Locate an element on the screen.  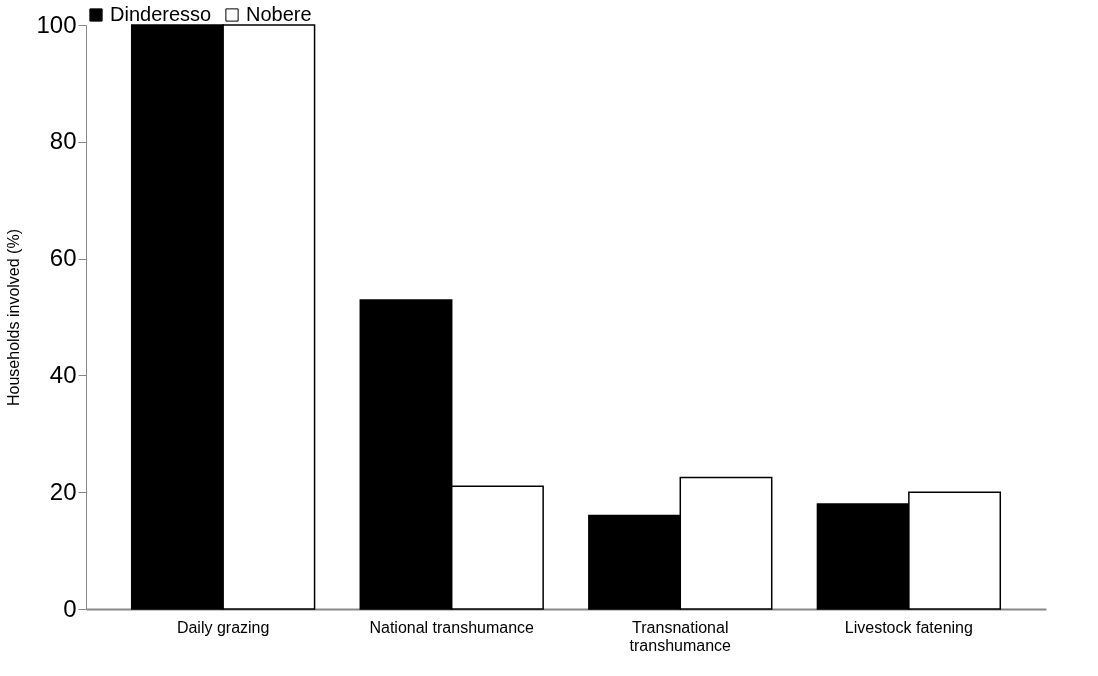
y-tick-label: 0 is located at coordinates (70, 608).